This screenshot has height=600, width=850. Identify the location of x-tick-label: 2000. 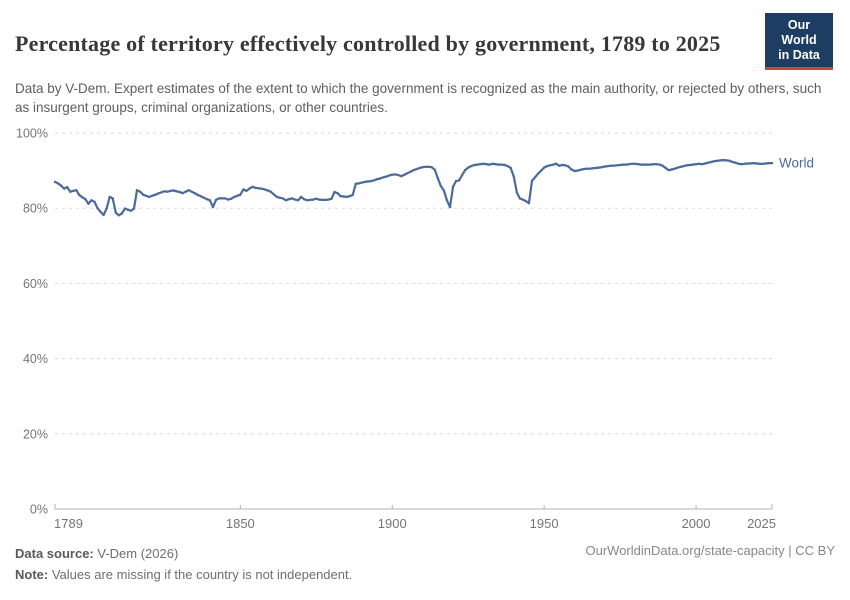
(696, 523).